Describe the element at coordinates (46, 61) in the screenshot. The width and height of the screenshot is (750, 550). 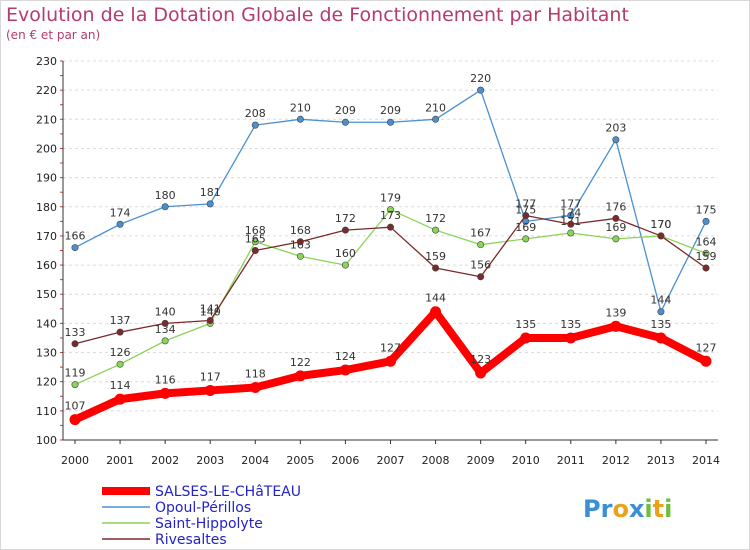
I see `y-tick-label: 230` at that location.